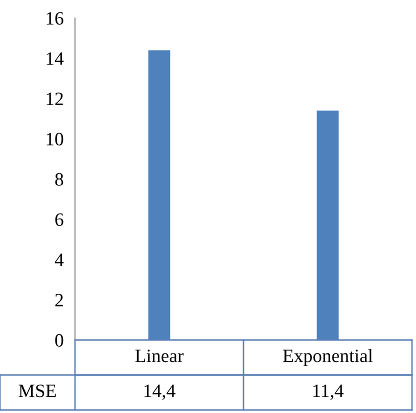 Image resolution: width=416 pixels, height=413 pixels. What do you see at coordinates (328, 392) in the screenshot?
I see `data-label: 11,4` at bounding box center [328, 392].